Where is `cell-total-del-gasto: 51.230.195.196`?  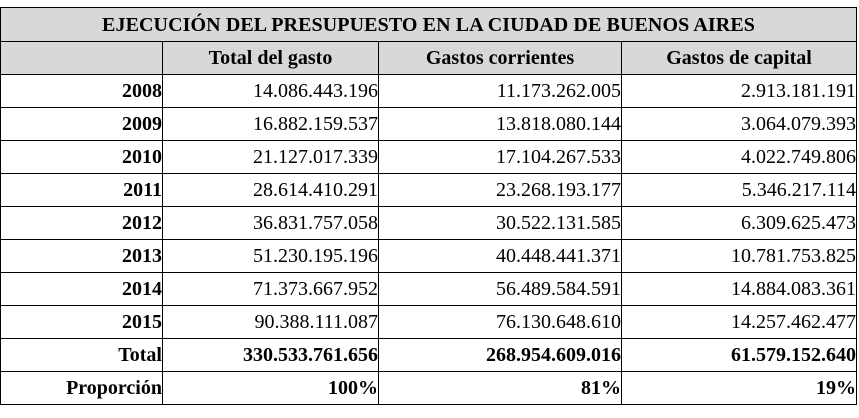
cell-total-del-gasto: 51.230.195.196 is located at coordinates (270, 256).